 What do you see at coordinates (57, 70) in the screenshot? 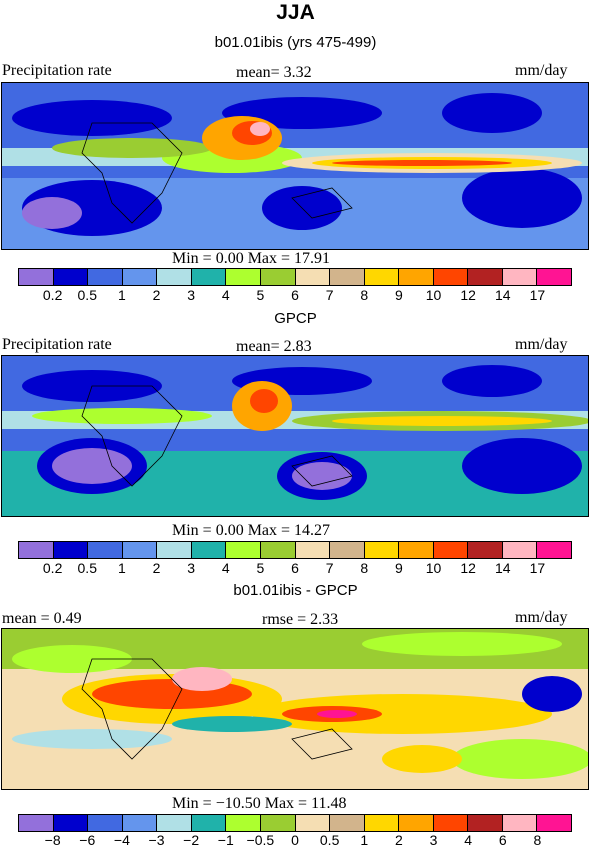
I see `panel1-left-label: Precipitation rate` at bounding box center [57, 70].